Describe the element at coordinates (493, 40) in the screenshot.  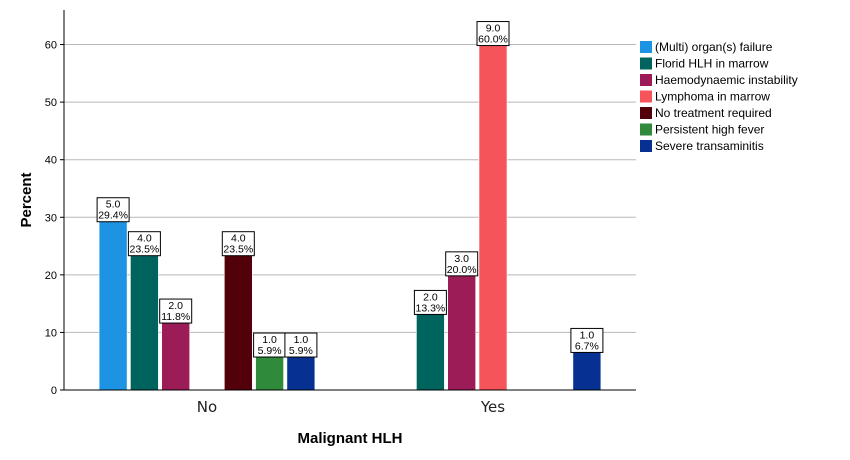
I see `data-label-percent: 60.0%` at that location.